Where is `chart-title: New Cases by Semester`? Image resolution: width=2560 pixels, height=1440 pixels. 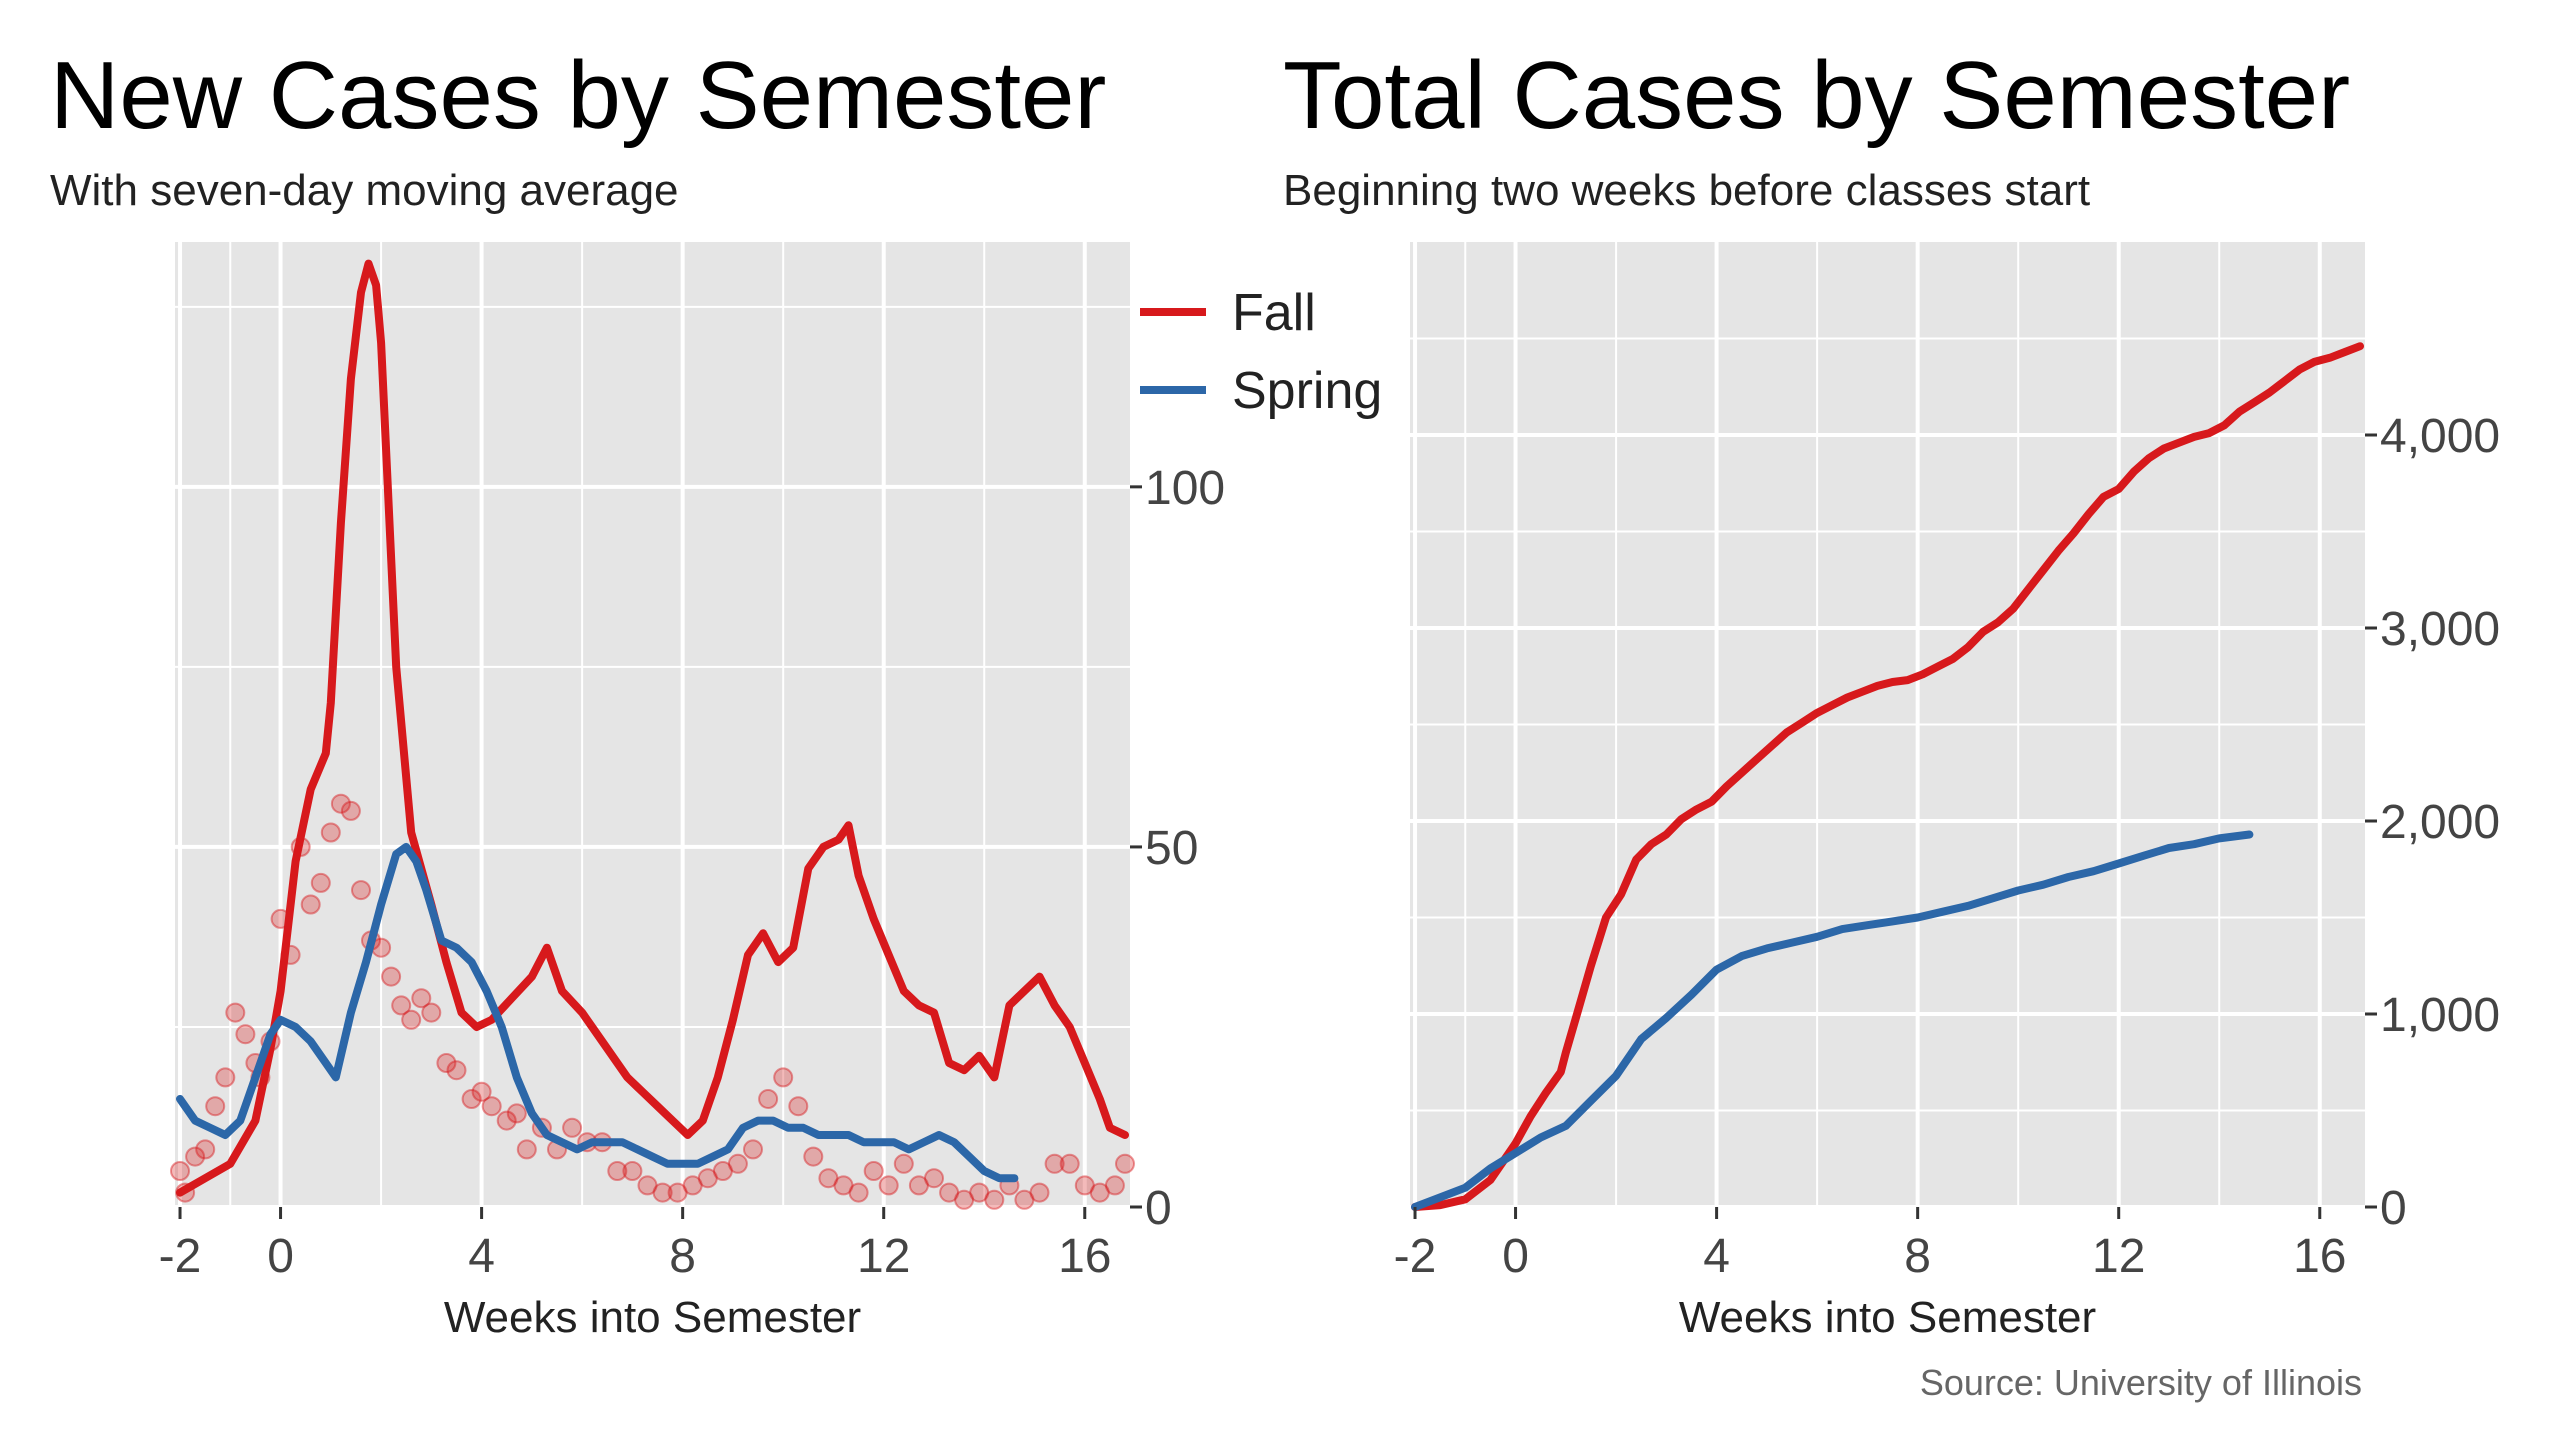 chart-title: New Cases by Semester is located at coordinates (578, 95).